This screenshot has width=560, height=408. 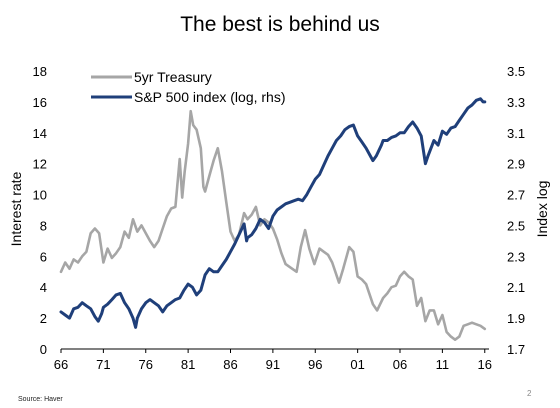 I want to click on y2-axis-title: Index log, so click(x=542, y=209).